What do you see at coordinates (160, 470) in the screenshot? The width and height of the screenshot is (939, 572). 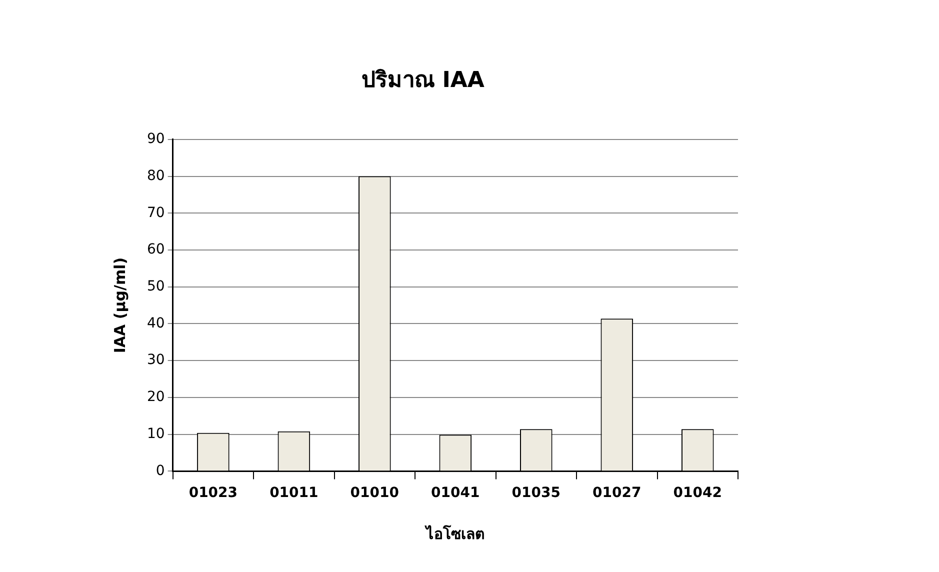 I see `y-tick-label: 0` at bounding box center [160, 470].